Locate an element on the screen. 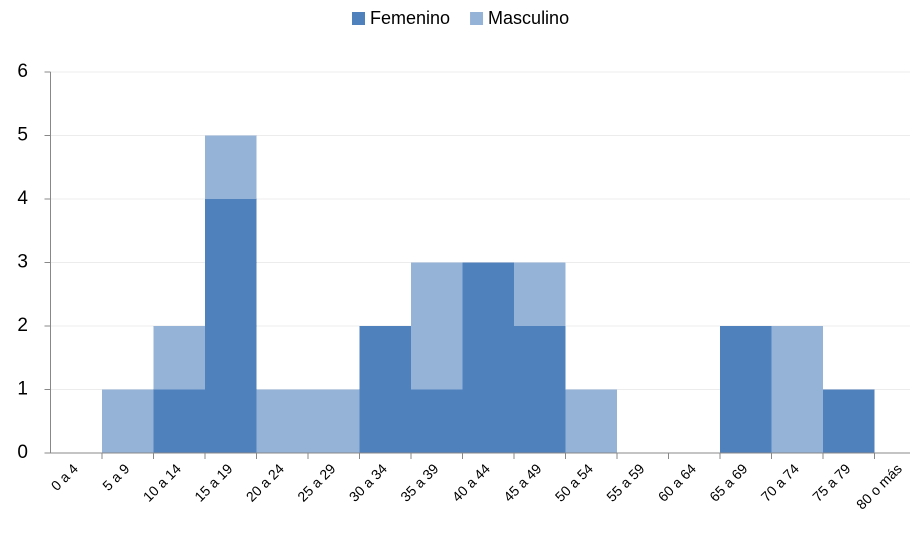  y-tick-label: 5 is located at coordinates (22, 135).